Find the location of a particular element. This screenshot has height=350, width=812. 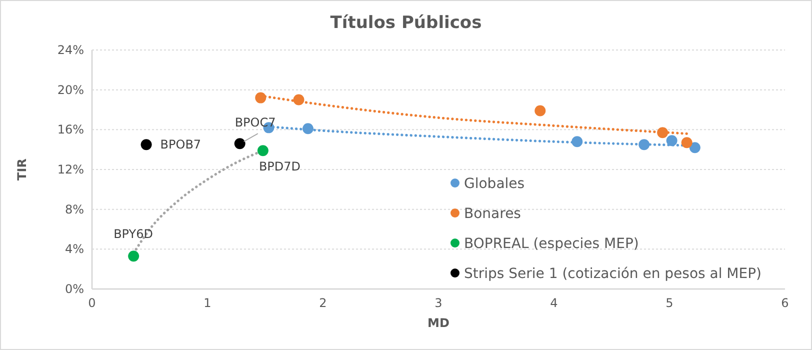

legend-label: BOPREAL (especies MEP) is located at coordinates (551, 244).